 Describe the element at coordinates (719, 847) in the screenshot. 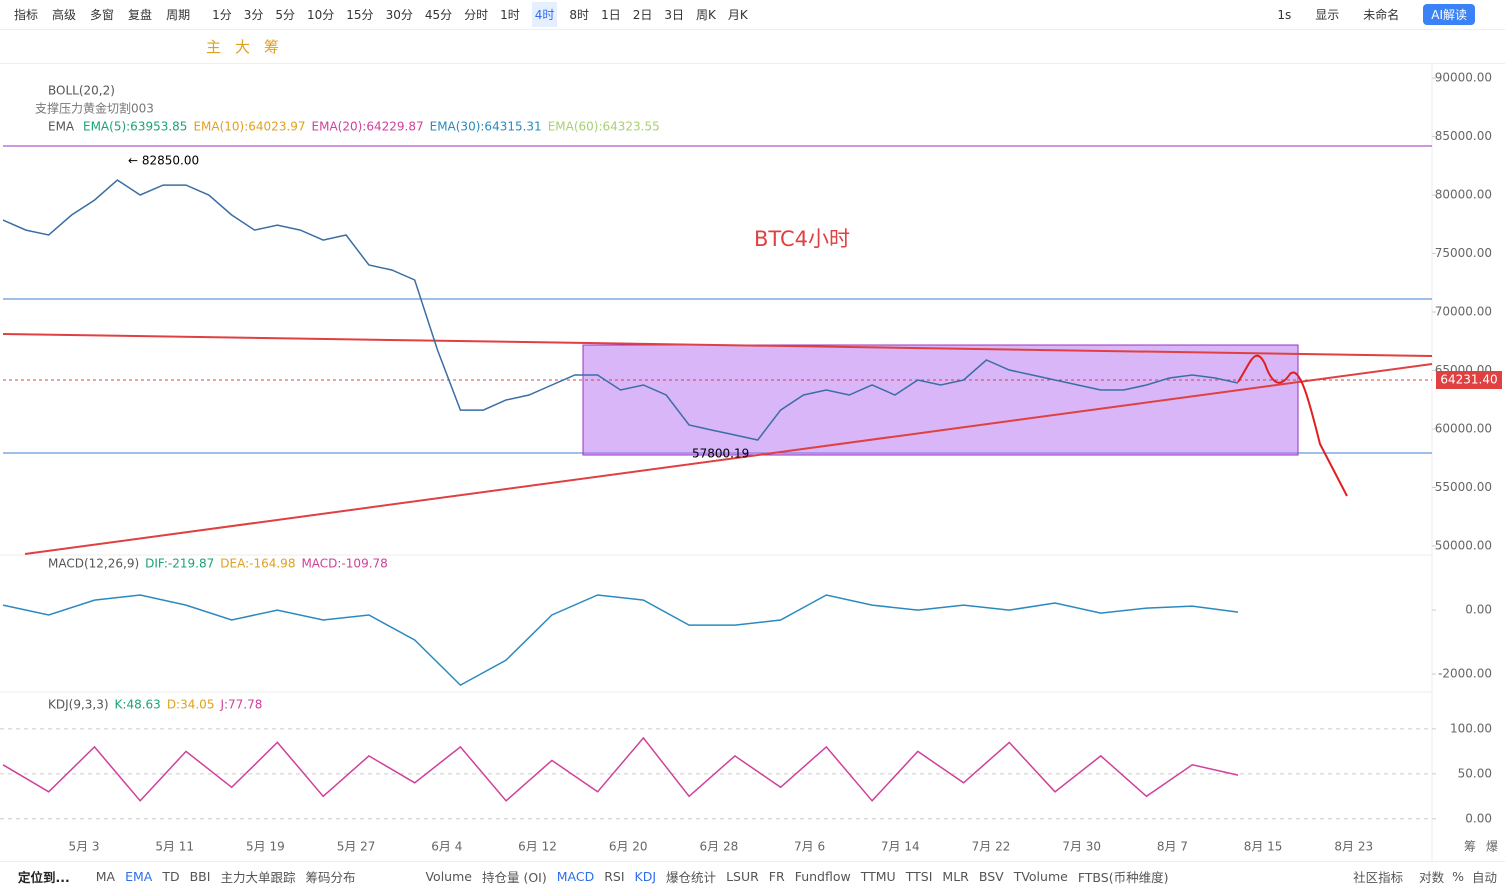

I see `x-tick-label: 6月 28` at that location.